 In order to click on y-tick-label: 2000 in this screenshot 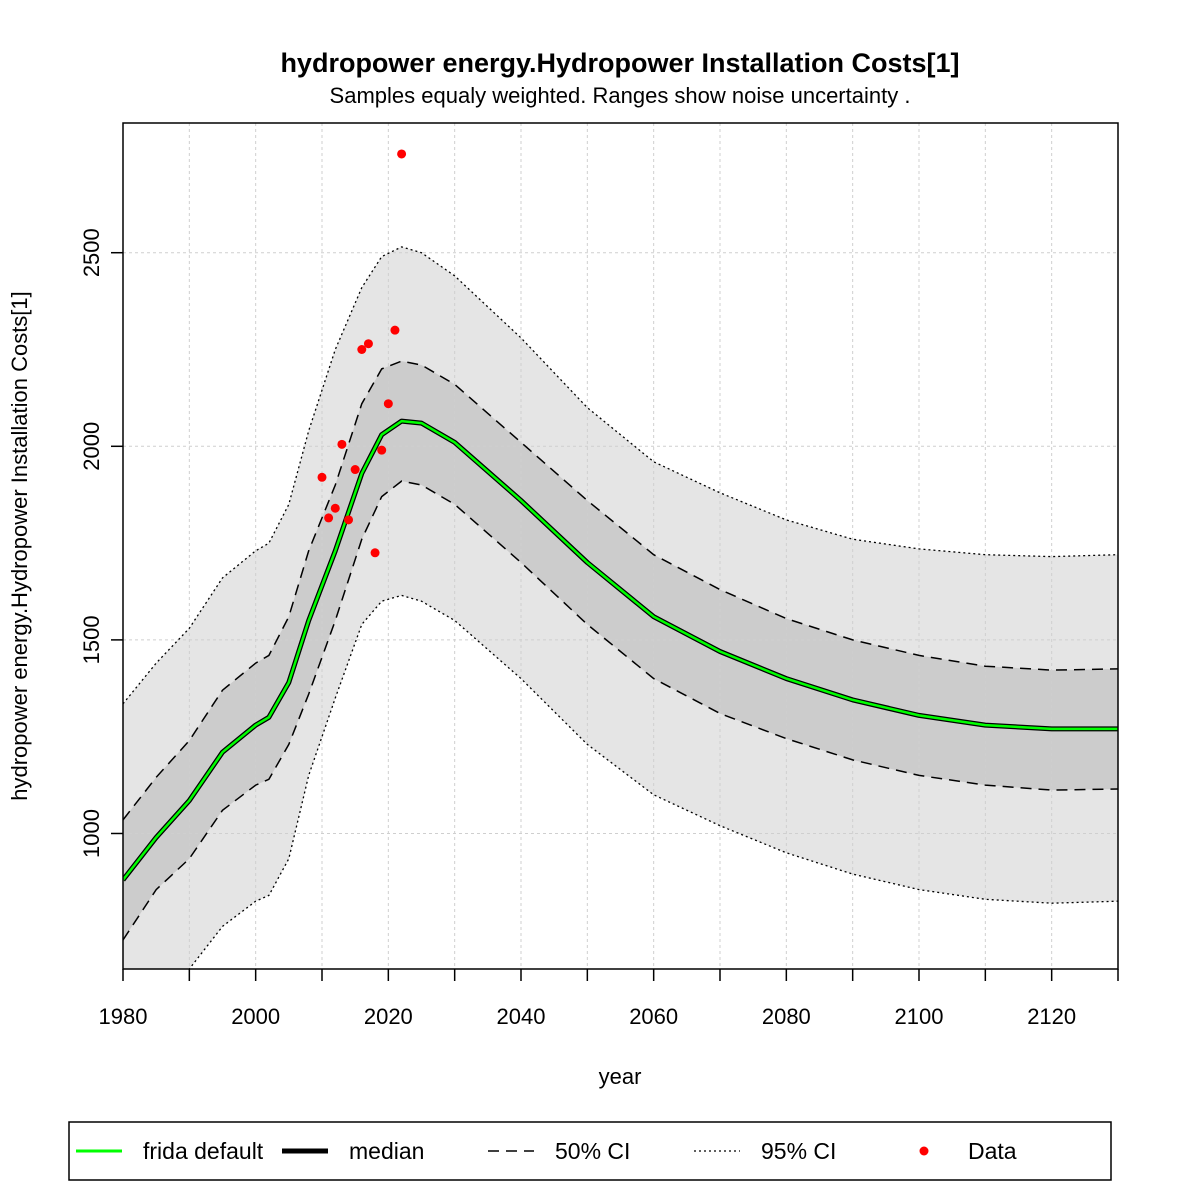, I will do `click(91, 446)`.